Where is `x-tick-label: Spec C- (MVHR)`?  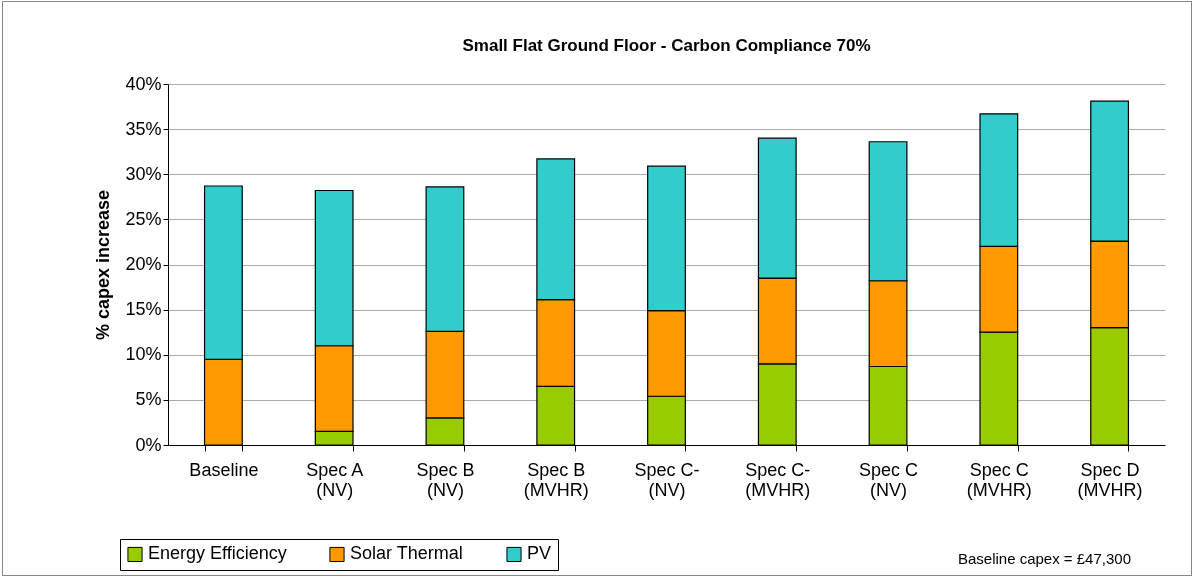
x-tick-label: Spec C- (MVHR) is located at coordinates (778, 479).